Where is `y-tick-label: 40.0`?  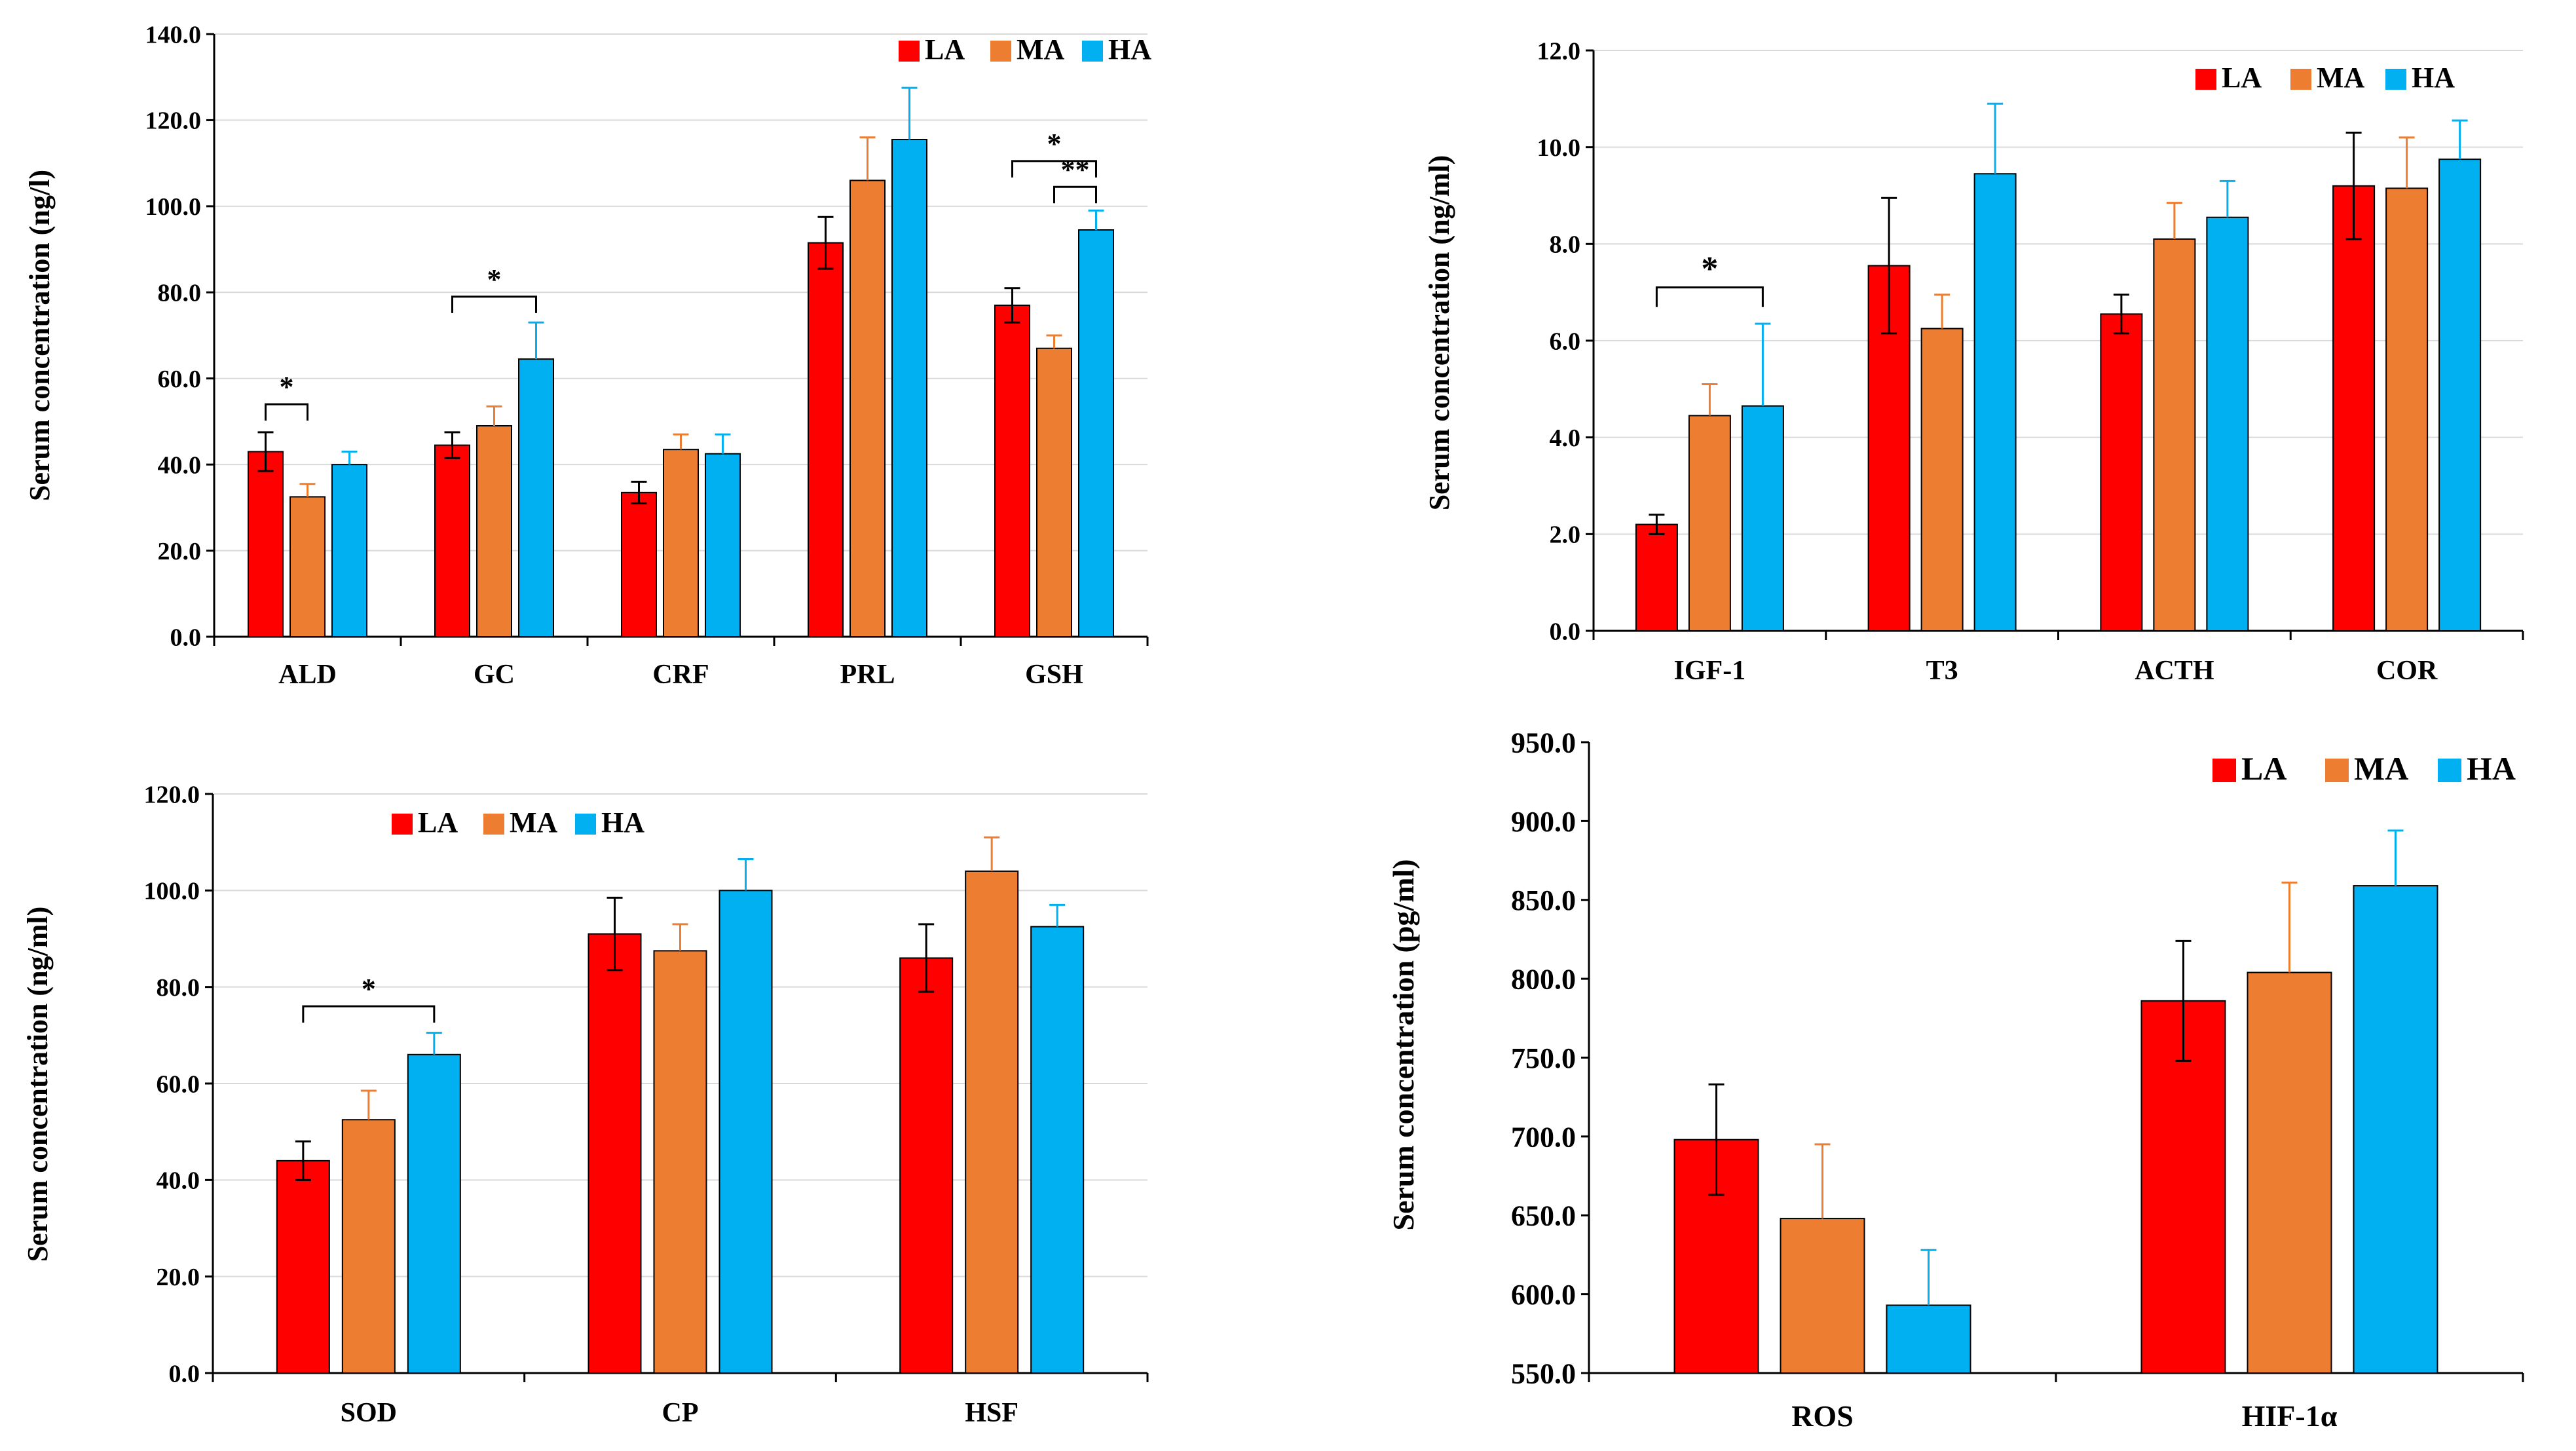 y-tick-label: 40.0 is located at coordinates (180, 465).